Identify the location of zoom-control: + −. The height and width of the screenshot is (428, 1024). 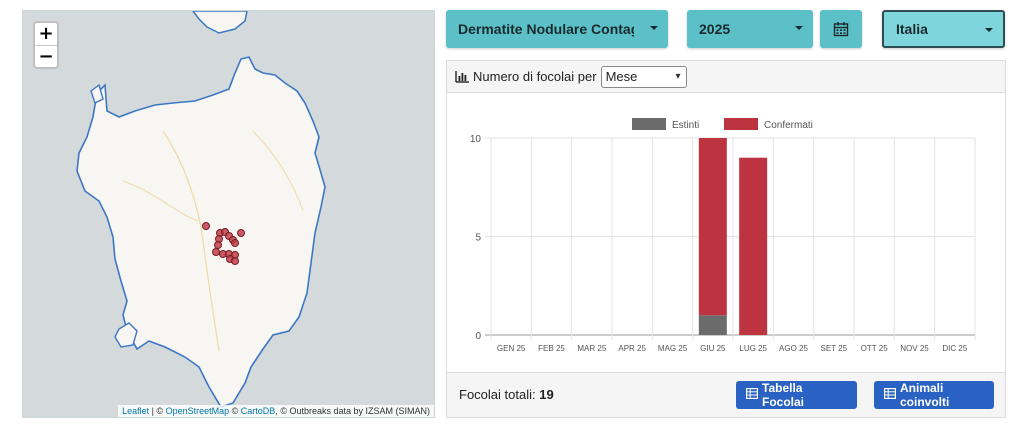
(46, 45).